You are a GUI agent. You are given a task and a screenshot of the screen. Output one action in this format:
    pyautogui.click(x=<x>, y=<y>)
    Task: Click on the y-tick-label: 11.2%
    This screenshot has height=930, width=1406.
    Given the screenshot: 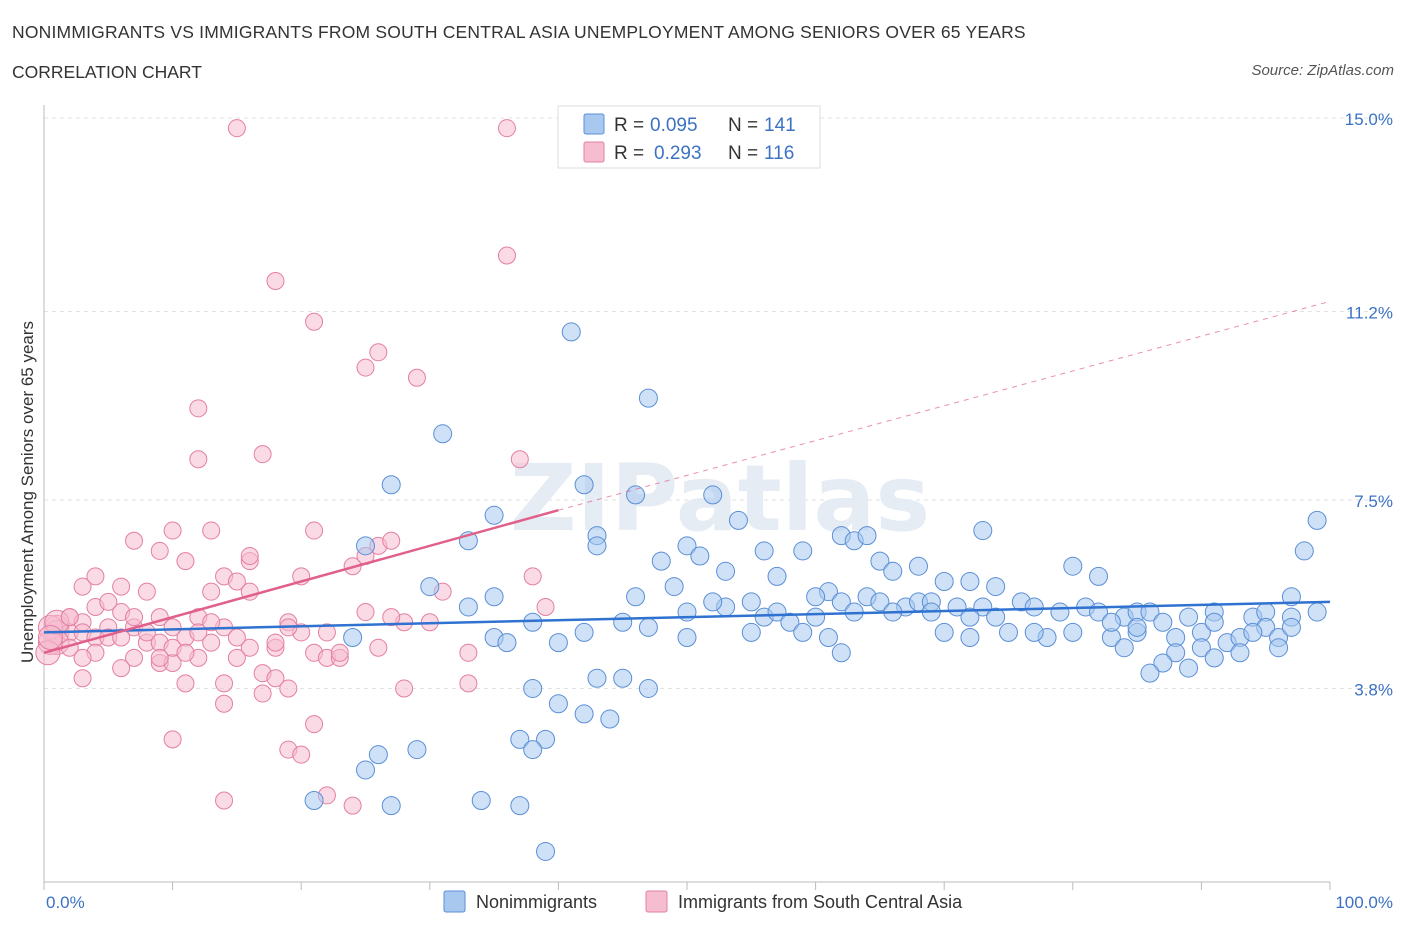 What is the action you would take?
    pyautogui.click(x=1369, y=313)
    